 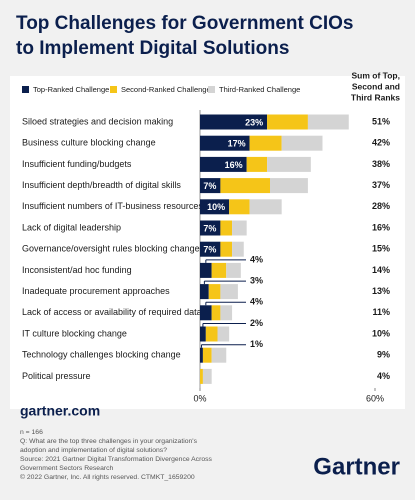 I want to click on data-label: 16%, so click(x=234, y=165).